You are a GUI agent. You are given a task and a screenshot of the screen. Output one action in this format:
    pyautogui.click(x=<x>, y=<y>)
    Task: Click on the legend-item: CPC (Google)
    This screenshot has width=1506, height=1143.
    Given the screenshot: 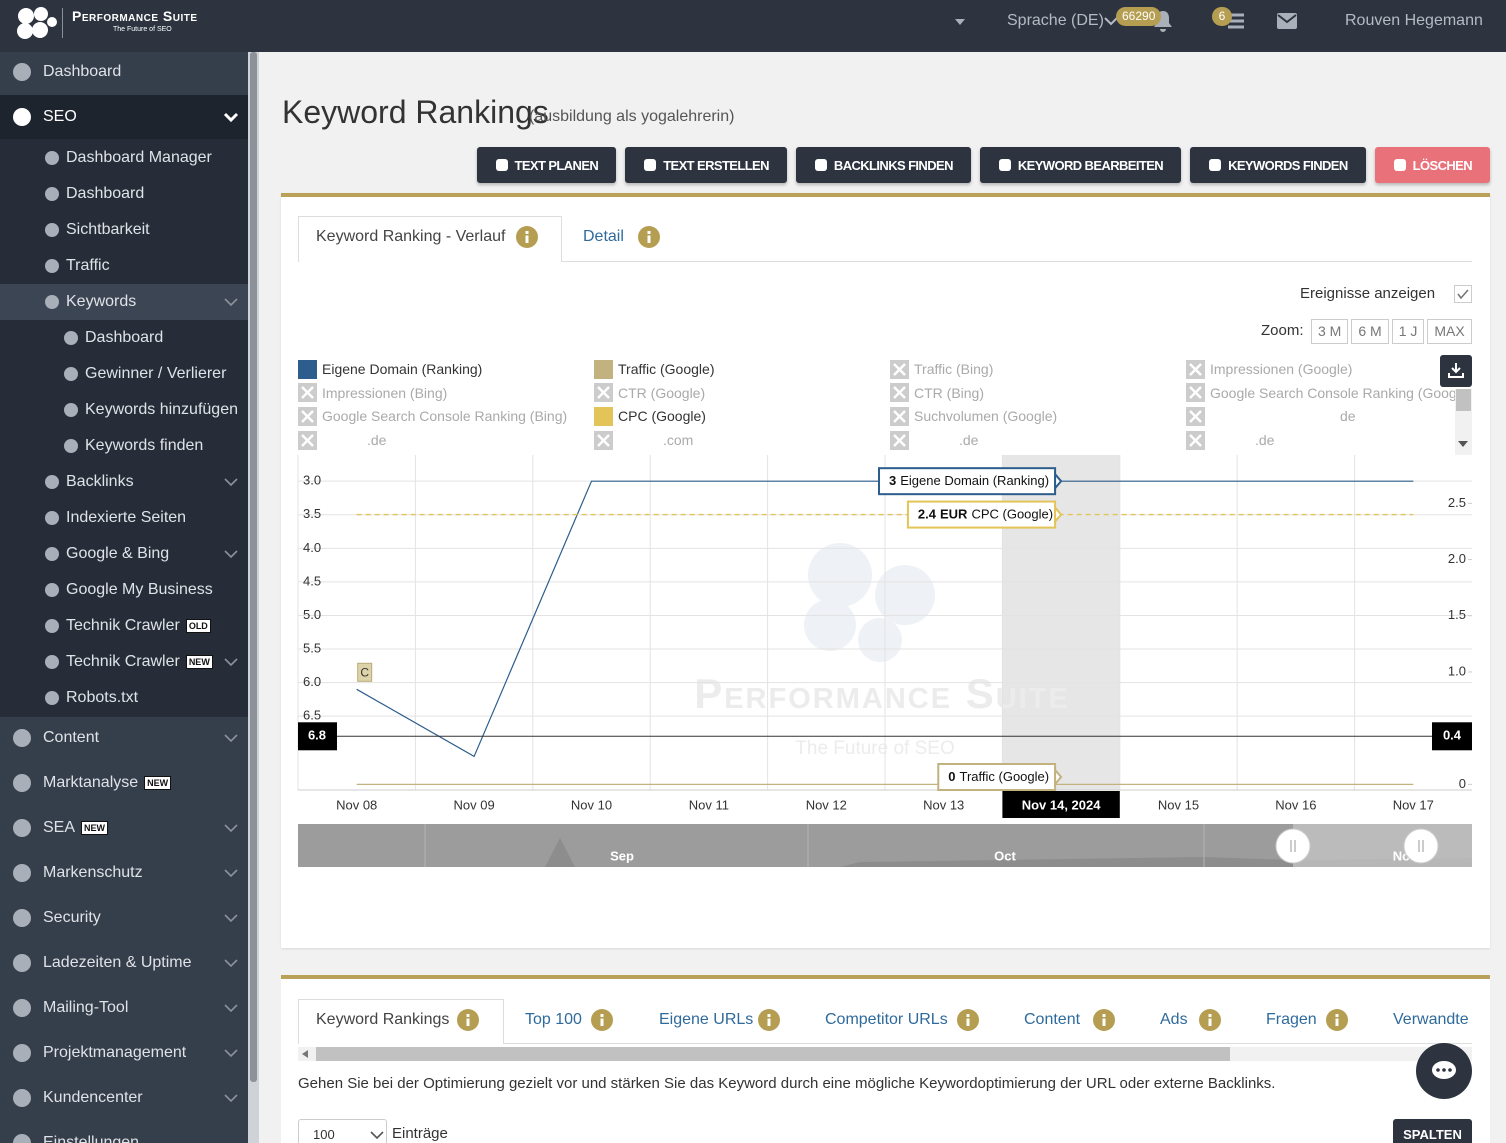 What is the action you would take?
    pyautogui.click(x=650, y=416)
    